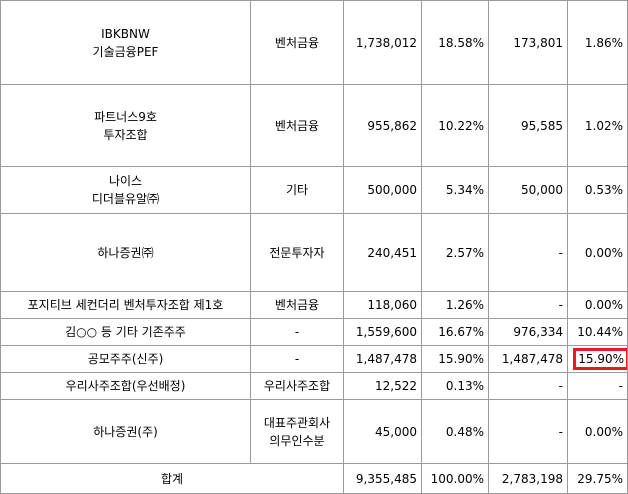  Describe the element at coordinates (125, 51) in the screenshot. I see `shareholder-name-line: 기술금융PEF` at that location.